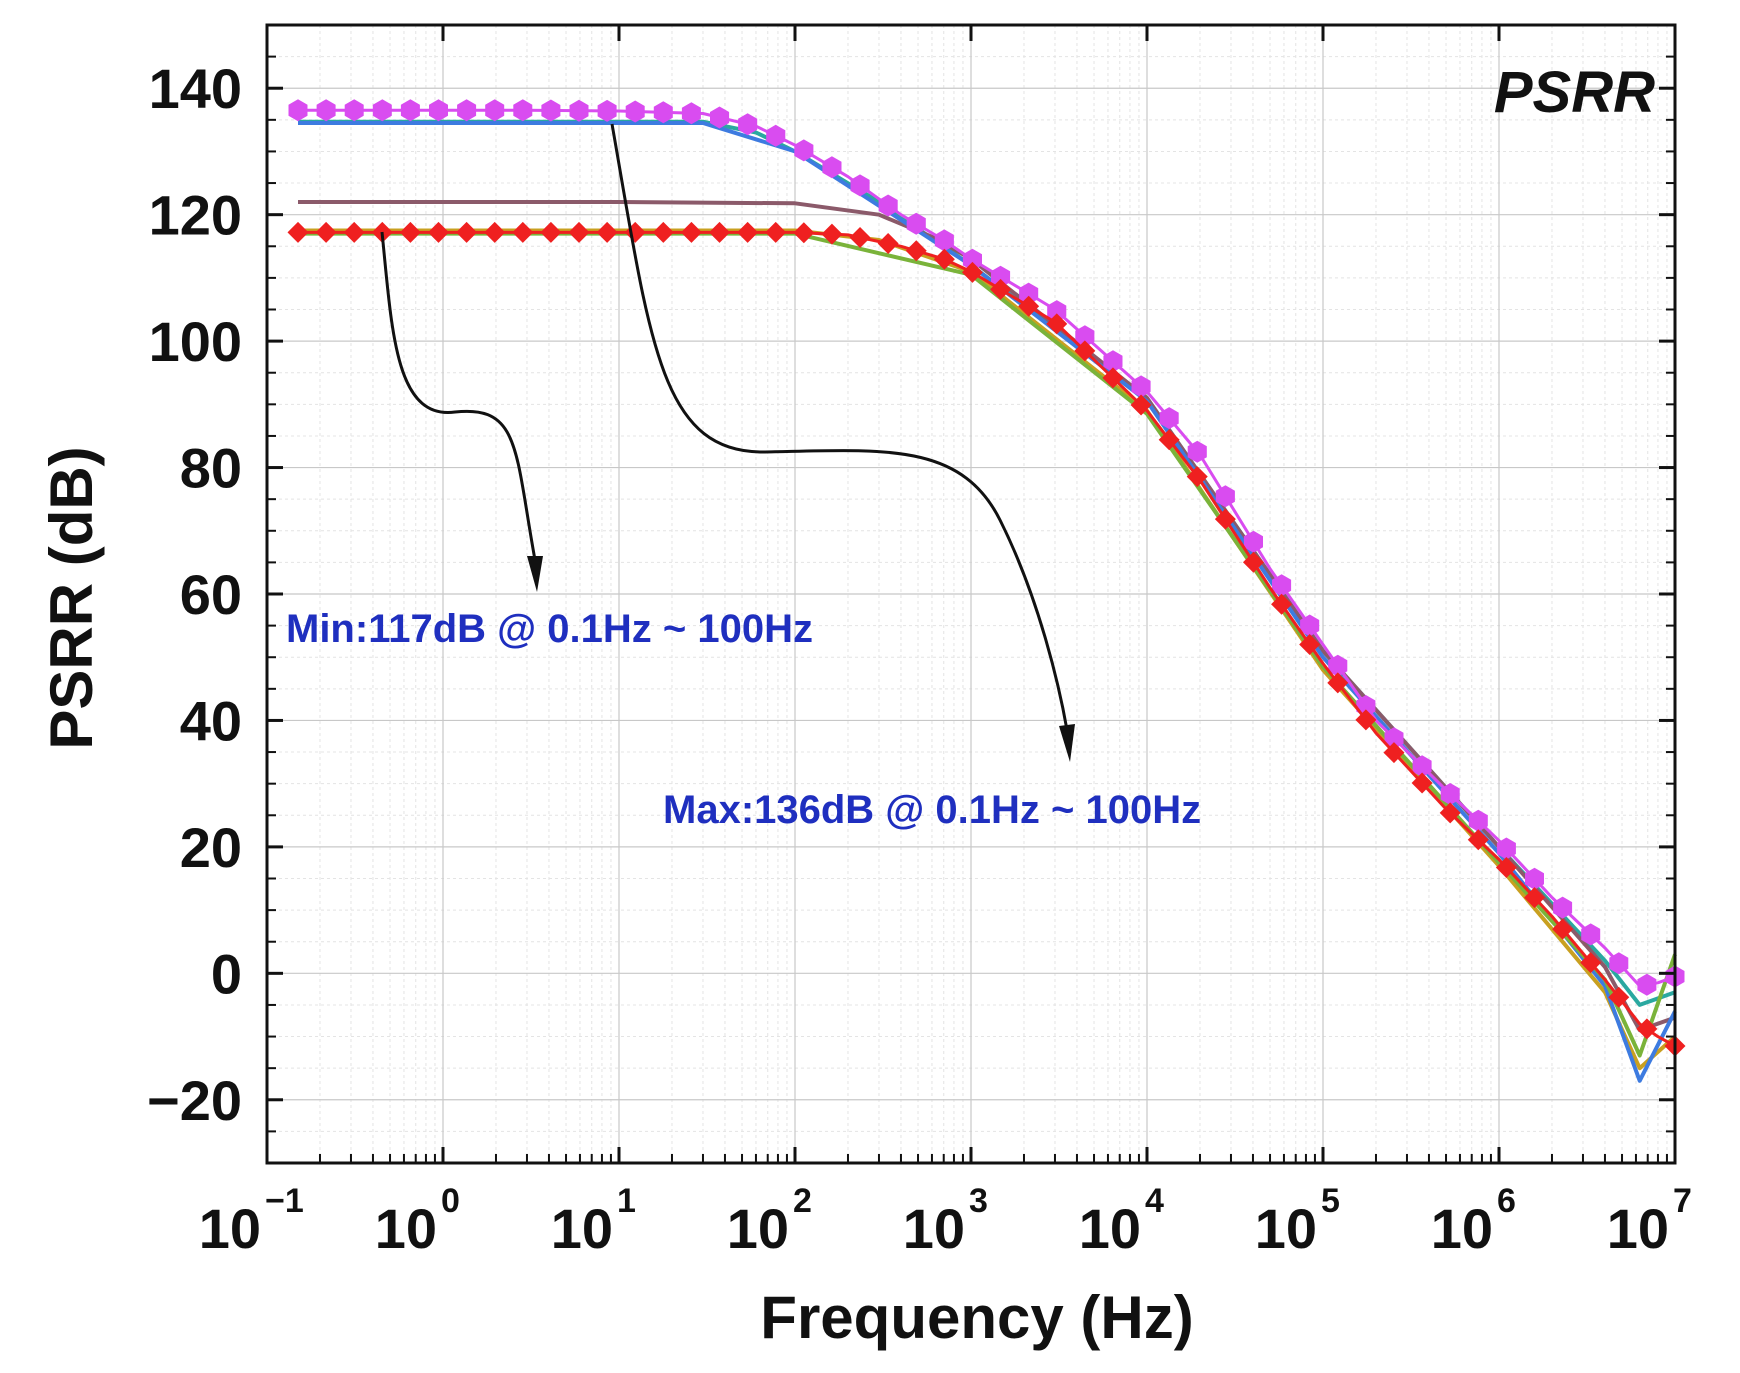 This screenshot has width=1740, height=1373. I want to click on x-tick-label: 10 6, so click(1473, 1221).